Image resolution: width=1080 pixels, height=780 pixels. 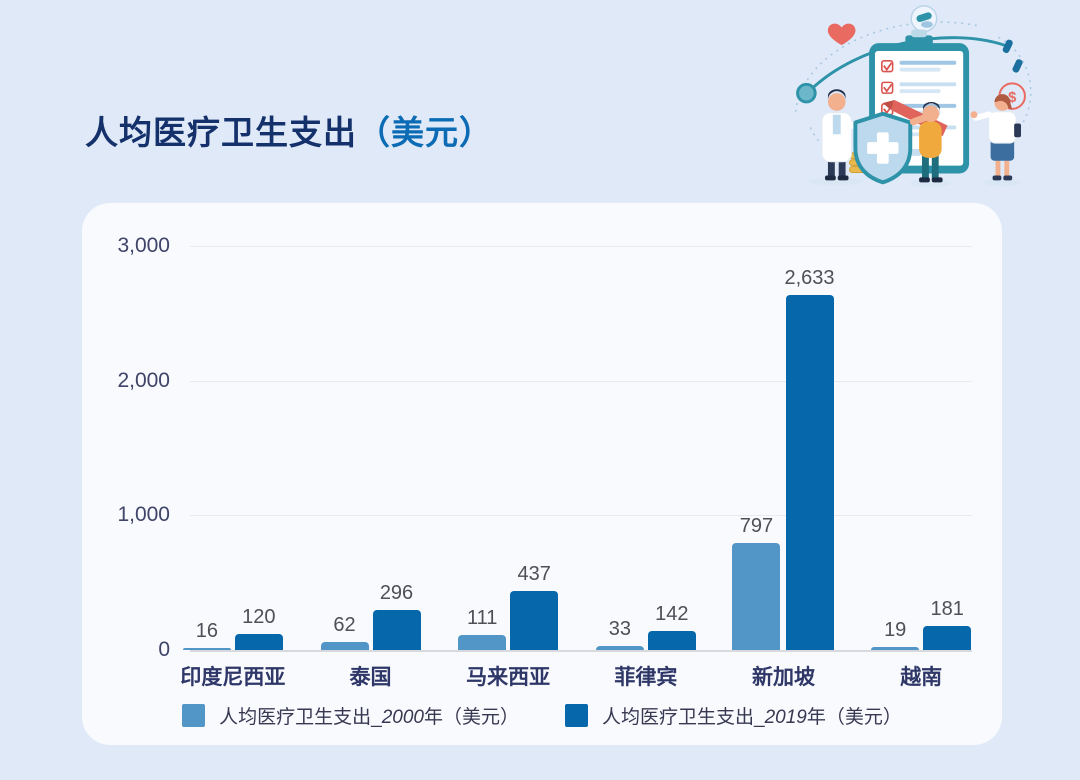 I want to click on bar-column: 120, so click(x=258, y=627).